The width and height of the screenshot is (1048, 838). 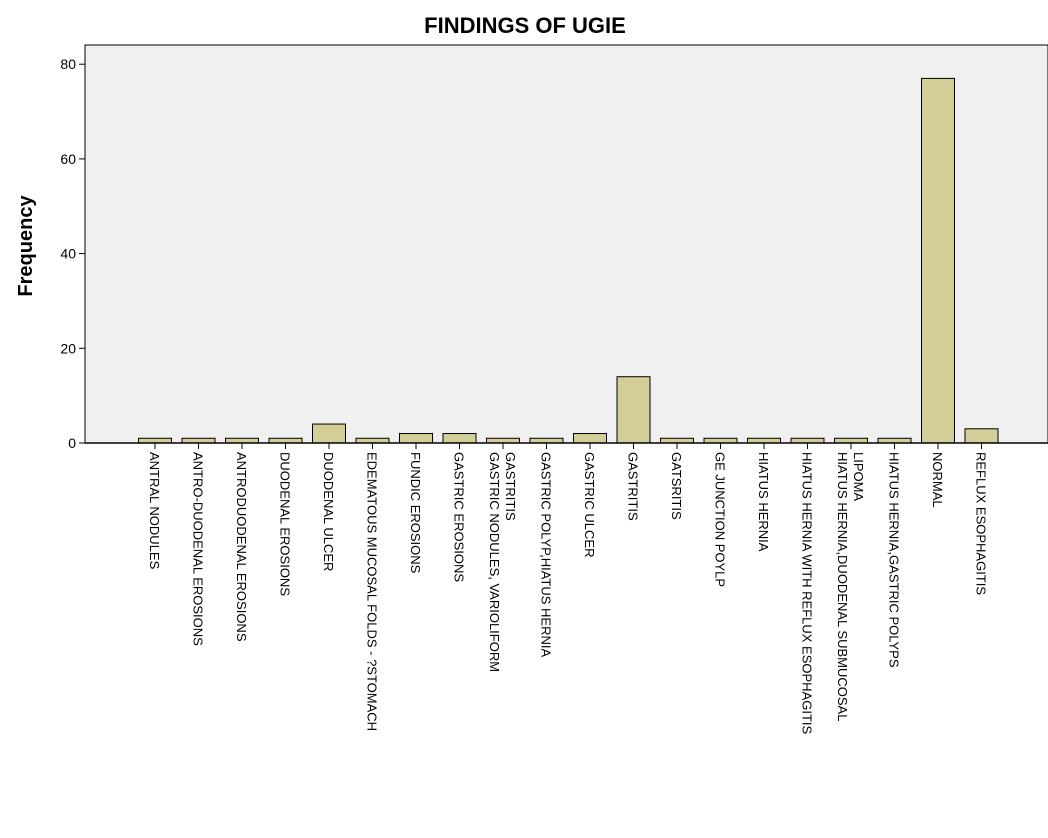 What do you see at coordinates (676, 486) in the screenshot?
I see `x-tick-label: GATSRITIS` at bounding box center [676, 486].